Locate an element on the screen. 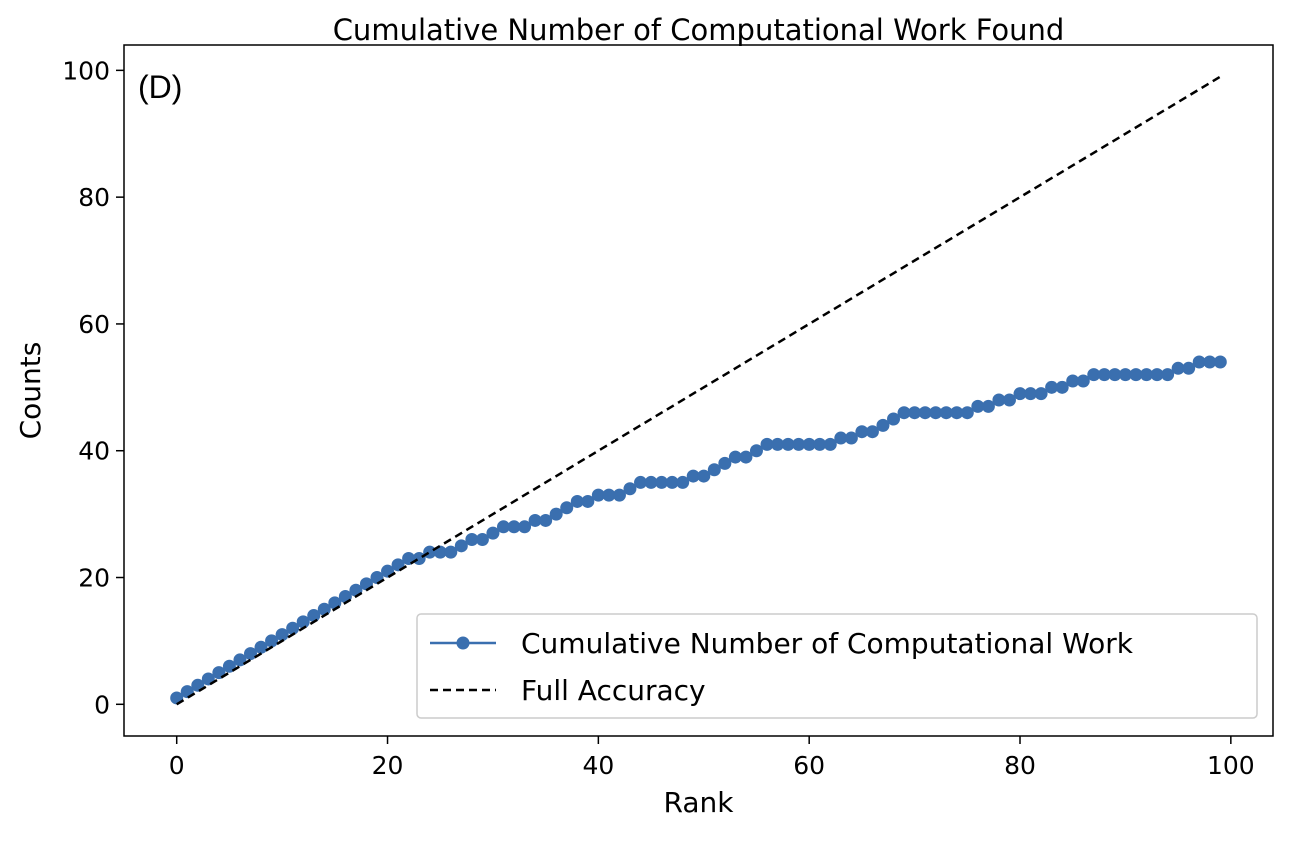 The width and height of the screenshot is (1312, 842). legend-label-full-accuracy: Full Accuracy is located at coordinates (613, 690).